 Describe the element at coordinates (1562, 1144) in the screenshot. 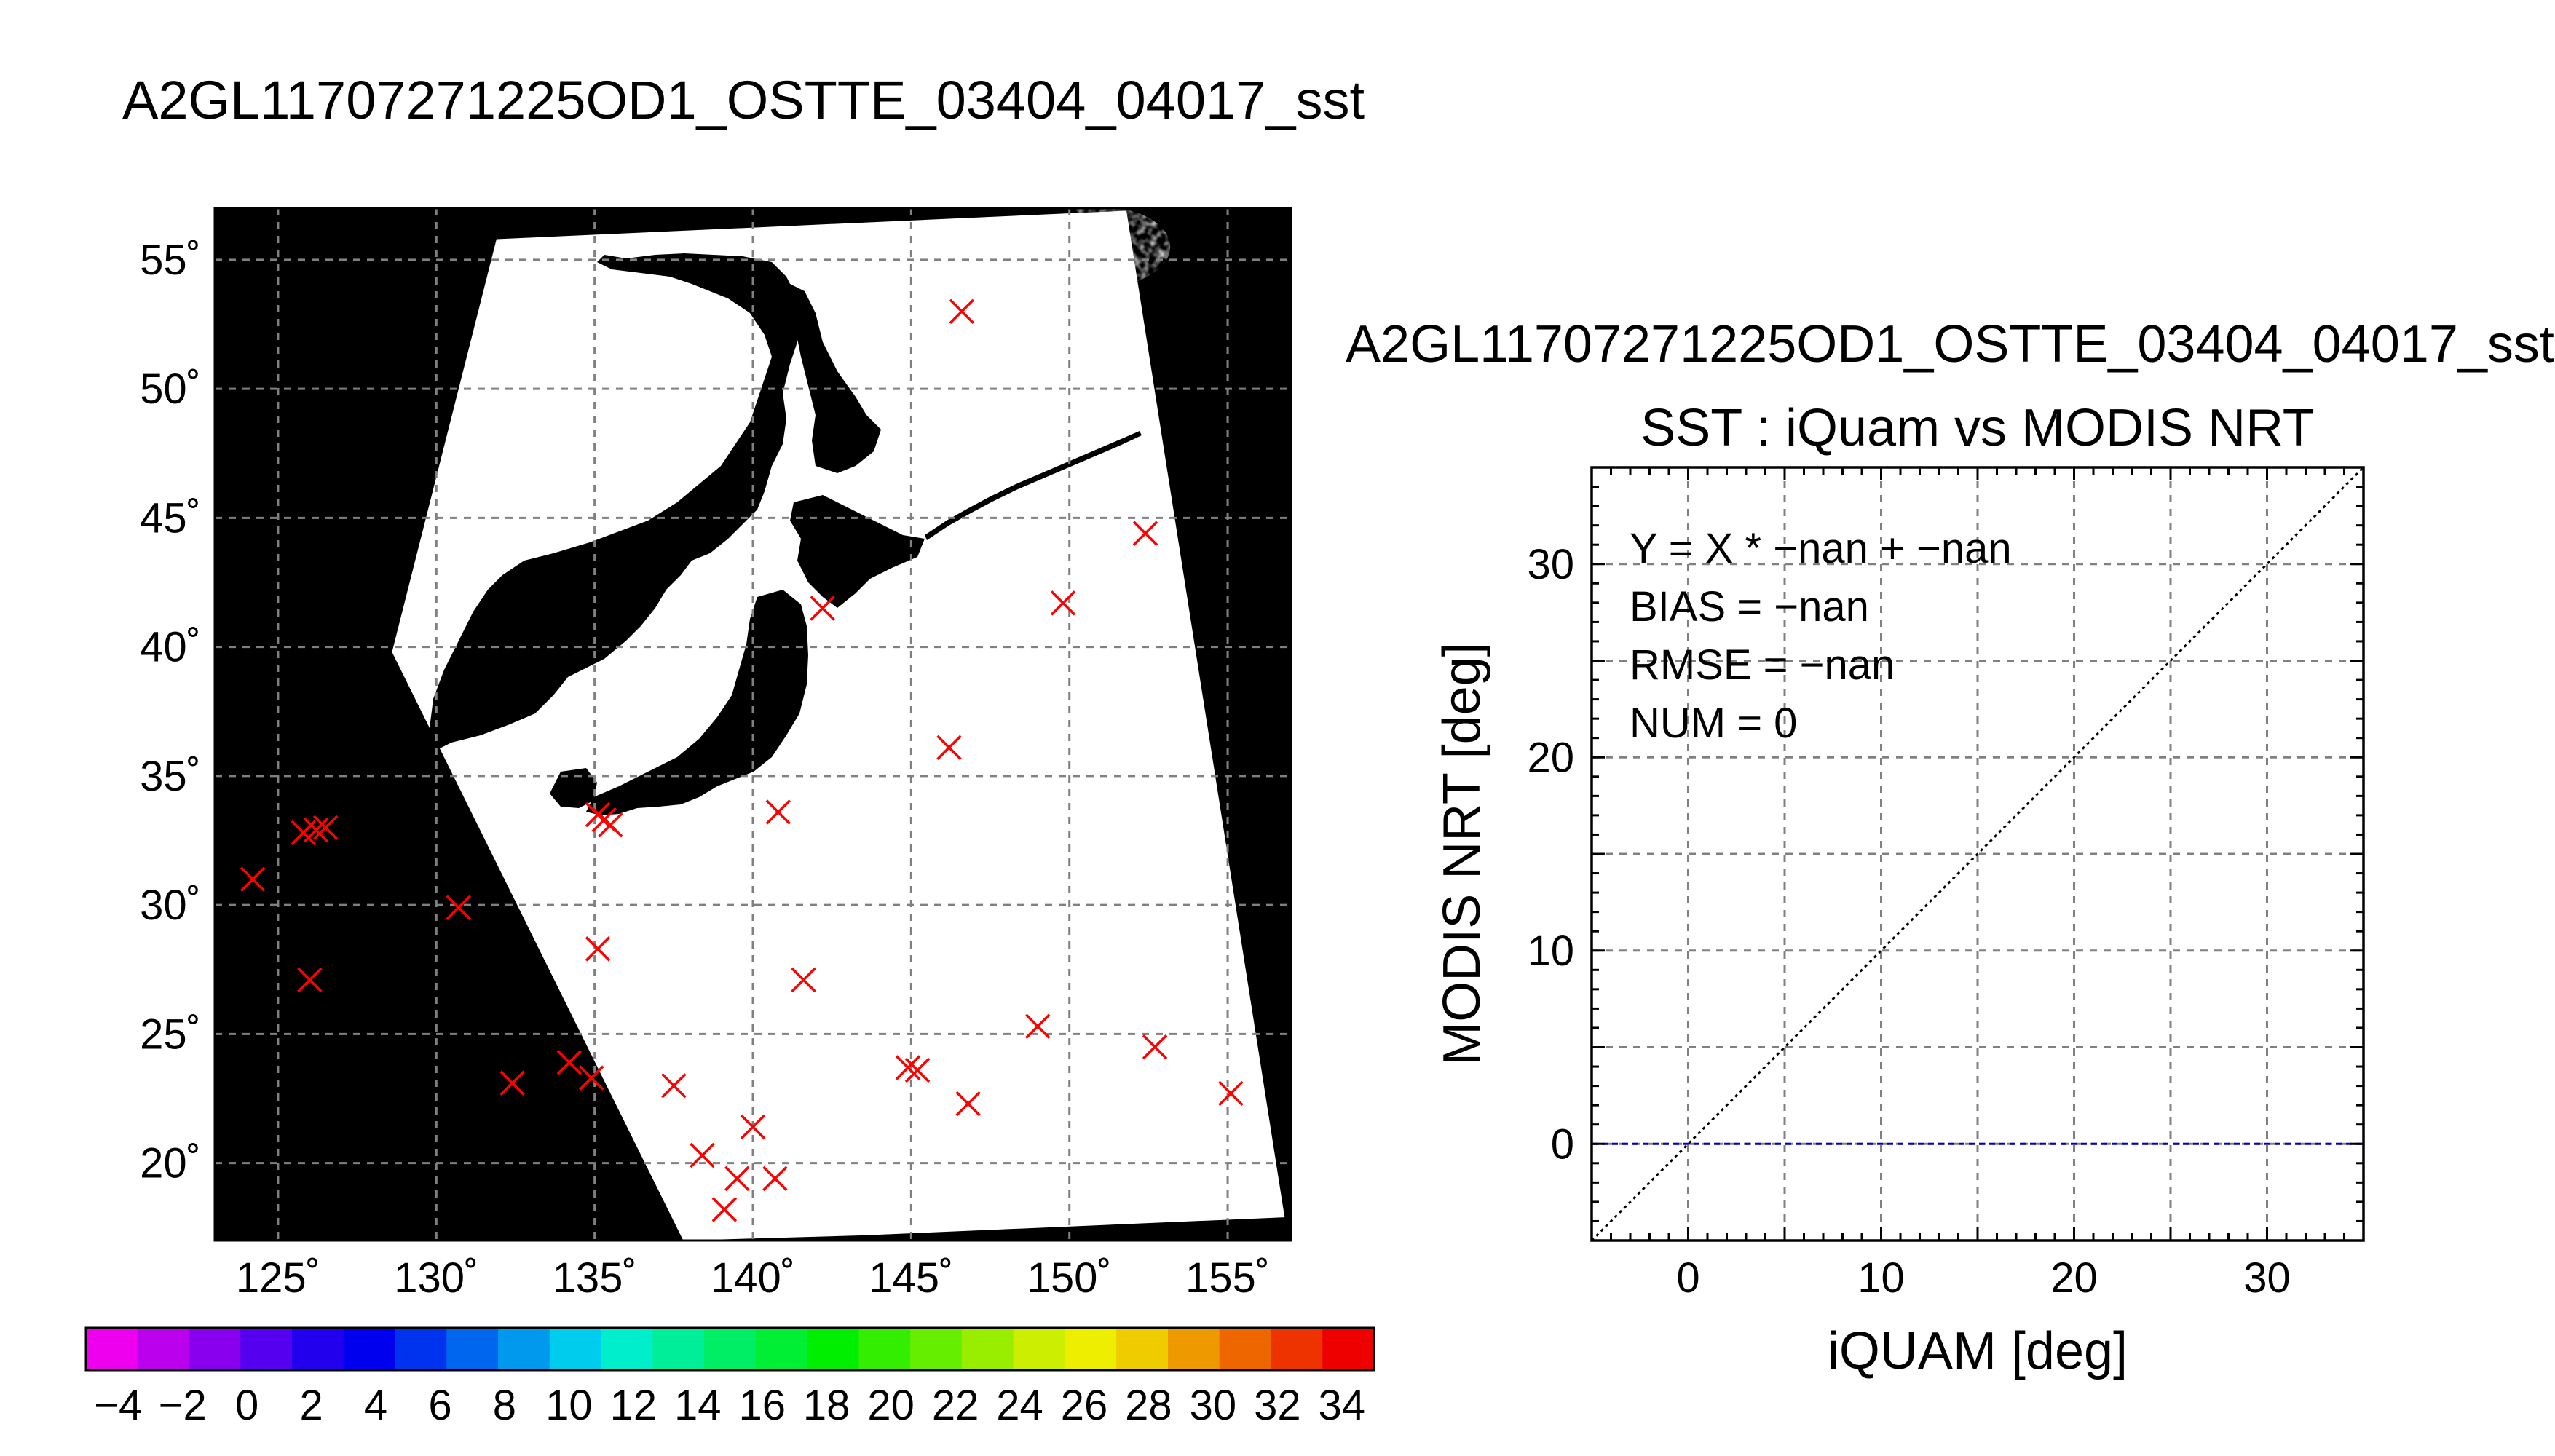

I see `scatter-y-tick-label: 0` at that location.